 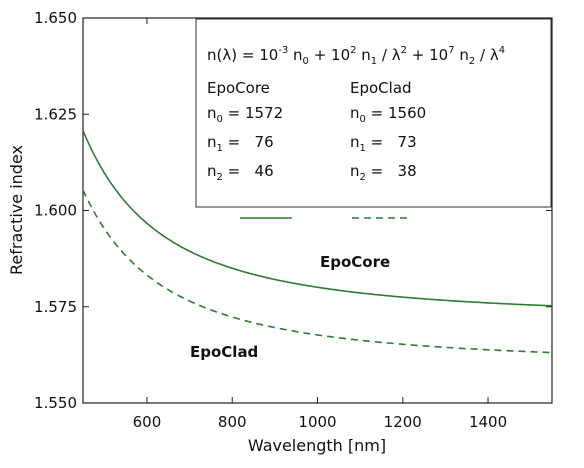 What do you see at coordinates (147, 422) in the screenshot?
I see `x-tick-label: 600` at bounding box center [147, 422].